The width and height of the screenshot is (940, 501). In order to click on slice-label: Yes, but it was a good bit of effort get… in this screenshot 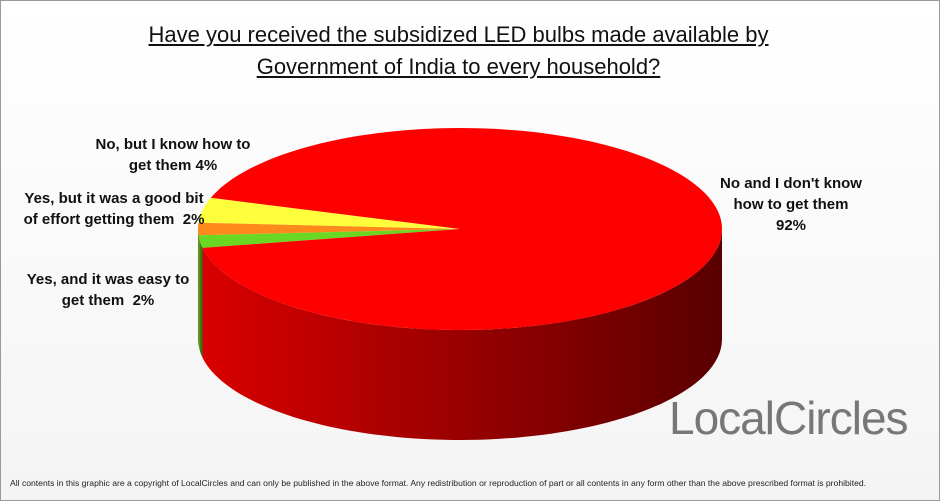, I will do `click(114, 209)`.